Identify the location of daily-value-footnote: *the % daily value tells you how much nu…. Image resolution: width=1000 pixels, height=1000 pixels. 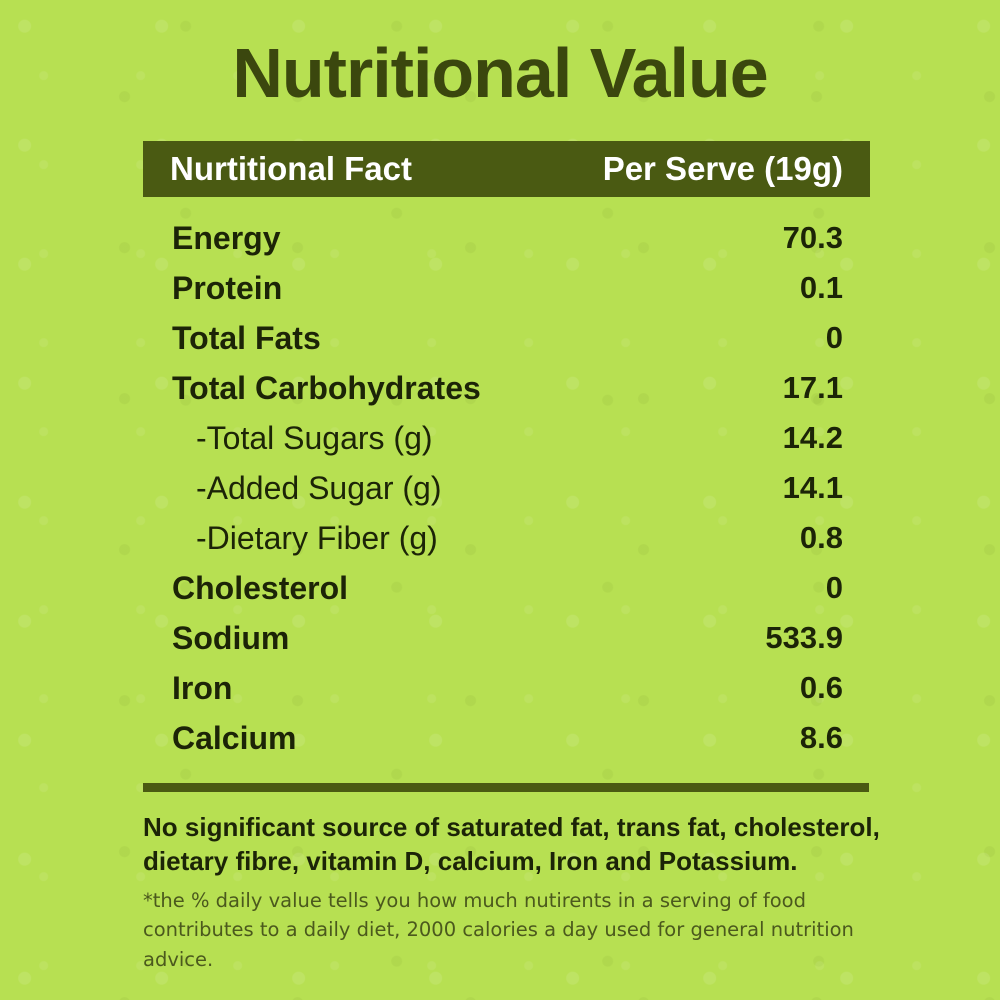
(498, 930).